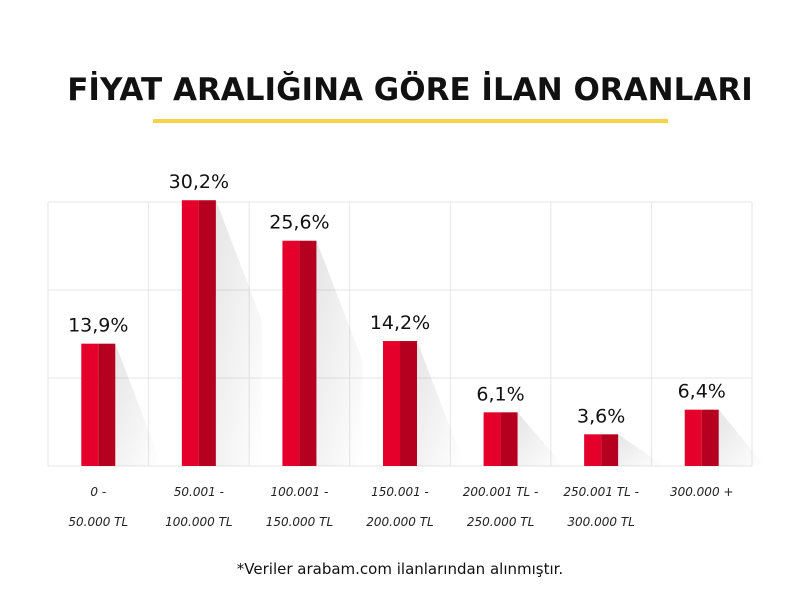 This screenshot has width=800, height=600. I want to click on value-label-5: 3,6%, so click(601, 416).